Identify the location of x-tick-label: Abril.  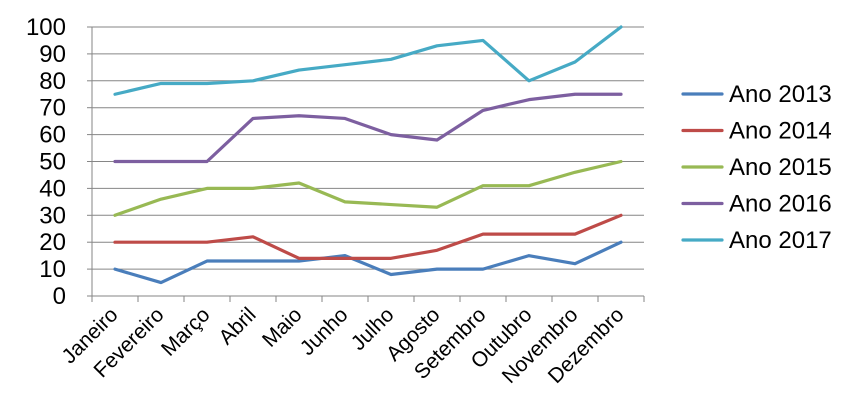
(238, 326).